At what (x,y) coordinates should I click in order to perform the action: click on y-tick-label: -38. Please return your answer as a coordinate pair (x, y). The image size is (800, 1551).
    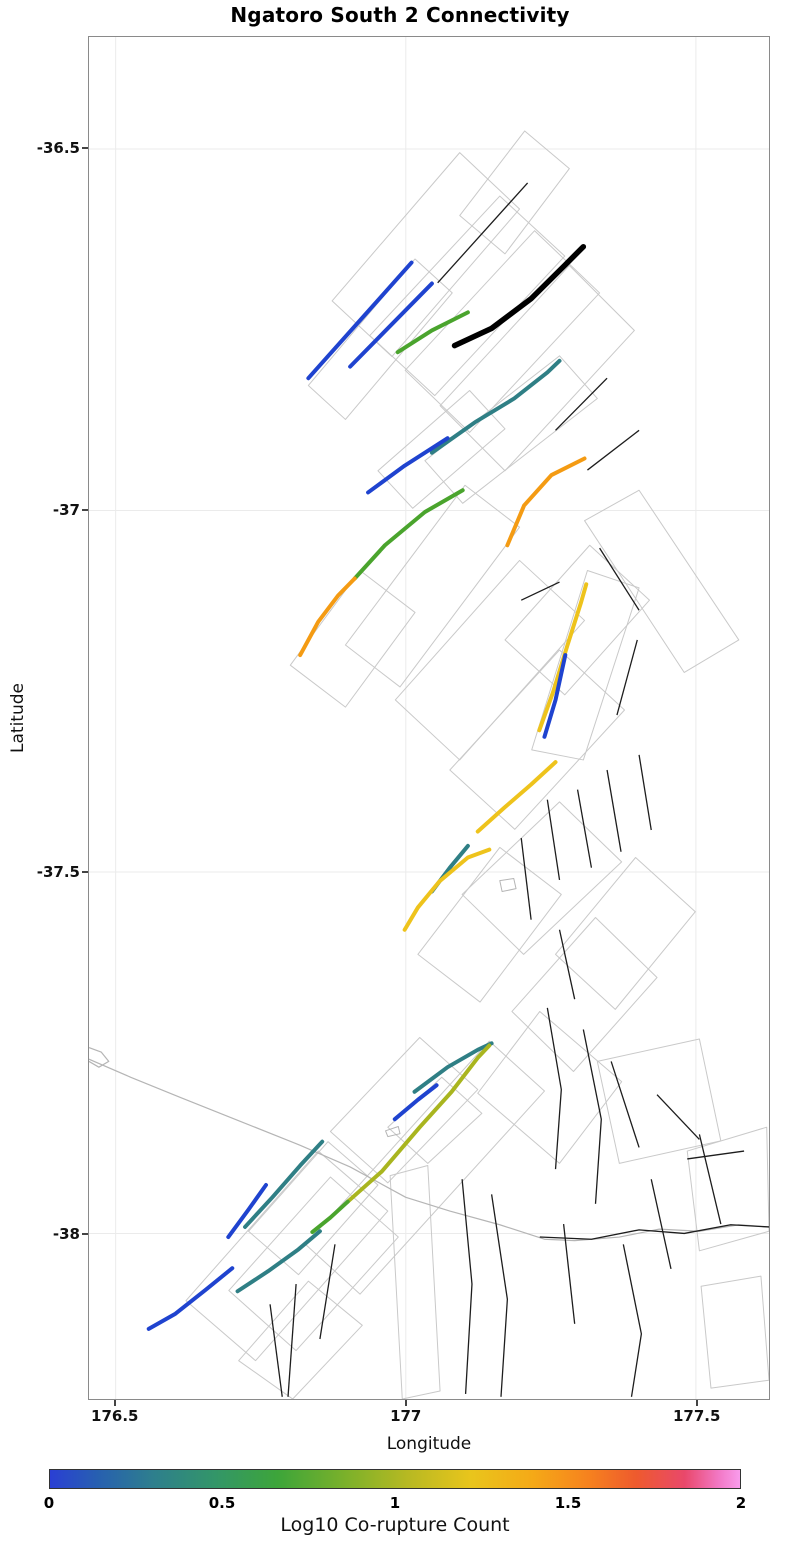
    Looking at the image, I should click on (66, 1234).